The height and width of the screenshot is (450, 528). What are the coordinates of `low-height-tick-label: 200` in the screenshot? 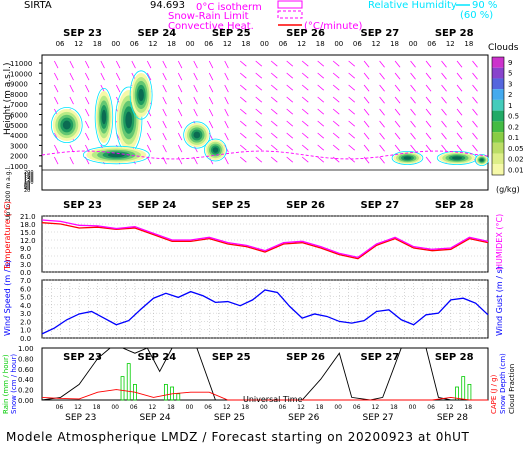 It's located at (29, 173).